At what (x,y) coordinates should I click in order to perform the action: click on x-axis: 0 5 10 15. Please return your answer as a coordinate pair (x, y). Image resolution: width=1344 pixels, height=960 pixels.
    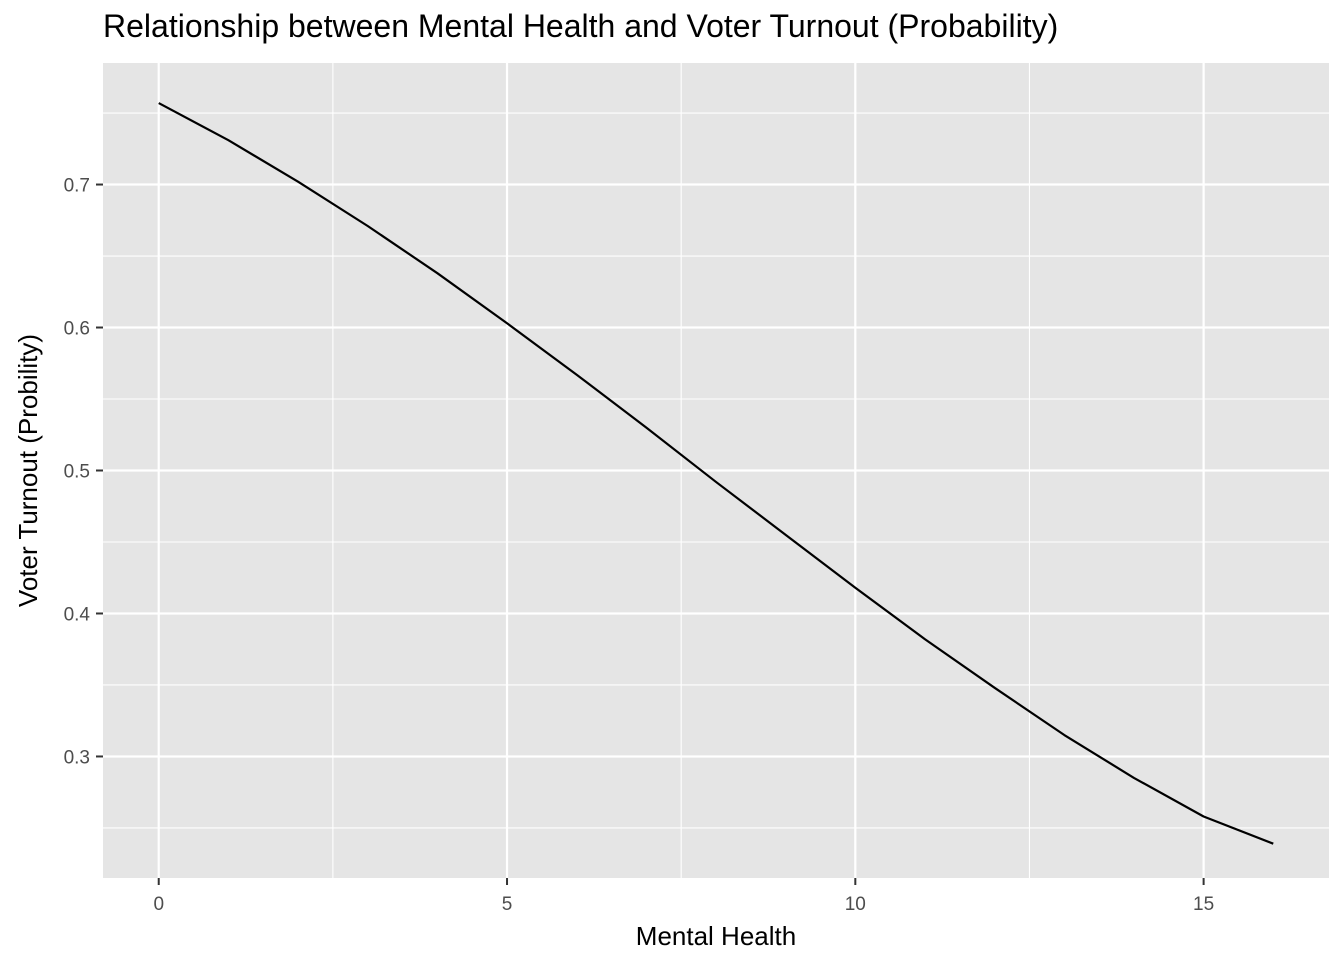
    Looking at the image, I should click on (683, 896).